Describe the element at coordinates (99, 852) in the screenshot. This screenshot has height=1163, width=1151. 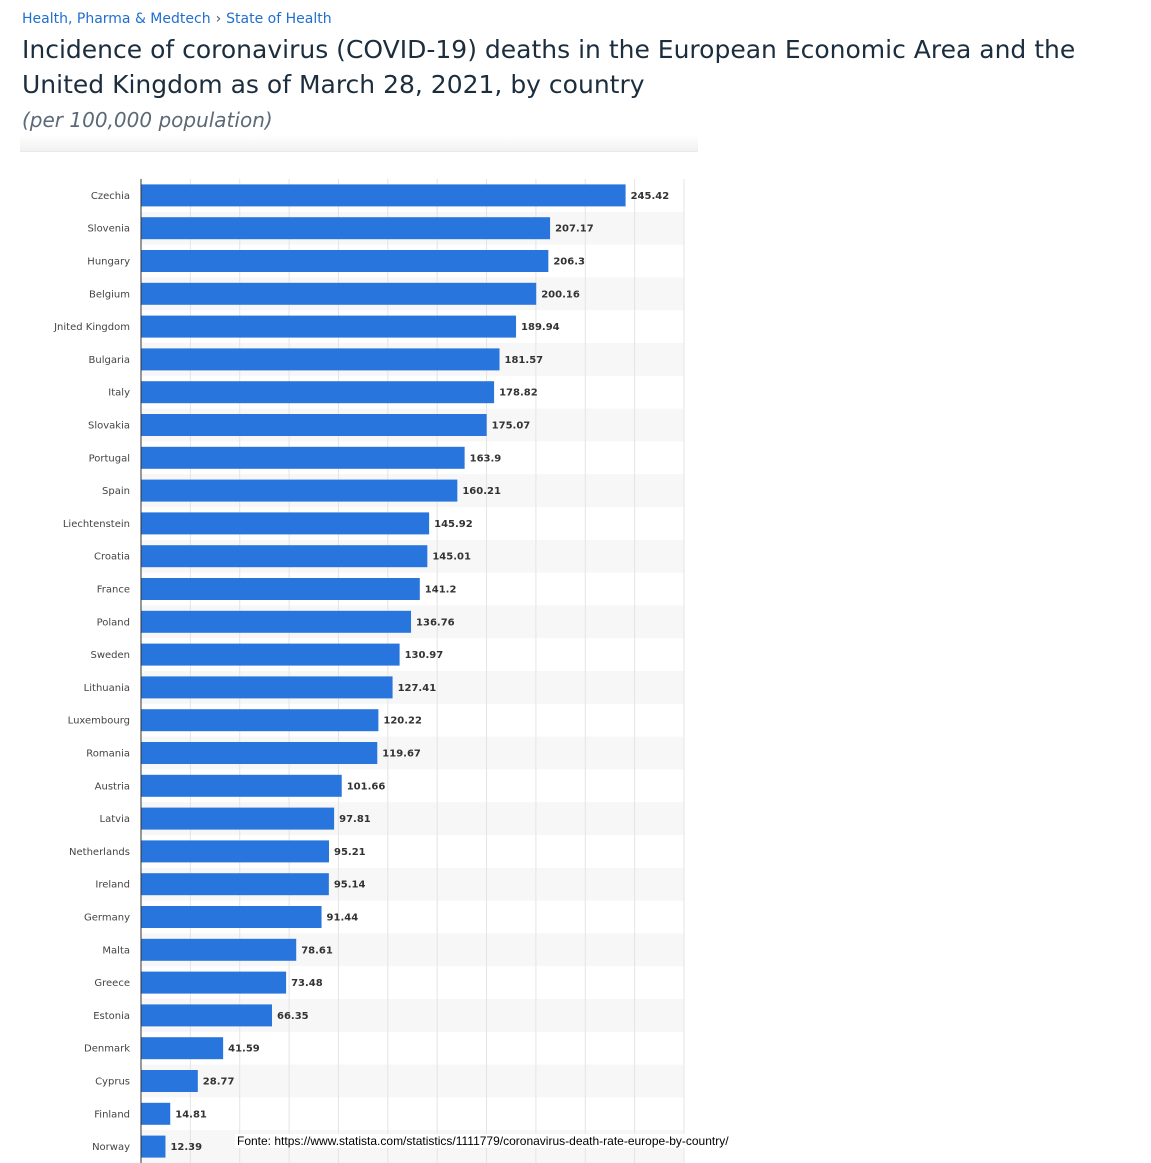
I see `category-label: Netherlands` at that location.